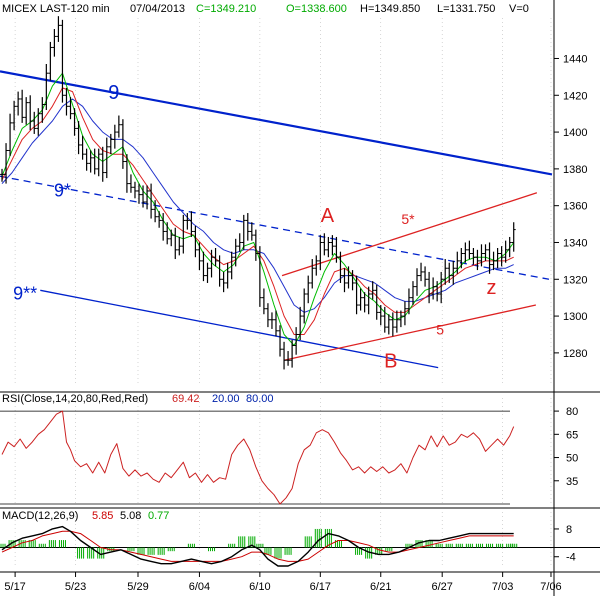 Image resolution: width=600 pixels, height=596 pixels. What do you see at coordinates (62, 190) in the screenshot?
I see `annotation-label: 9*` at bounding box center [62, 190].